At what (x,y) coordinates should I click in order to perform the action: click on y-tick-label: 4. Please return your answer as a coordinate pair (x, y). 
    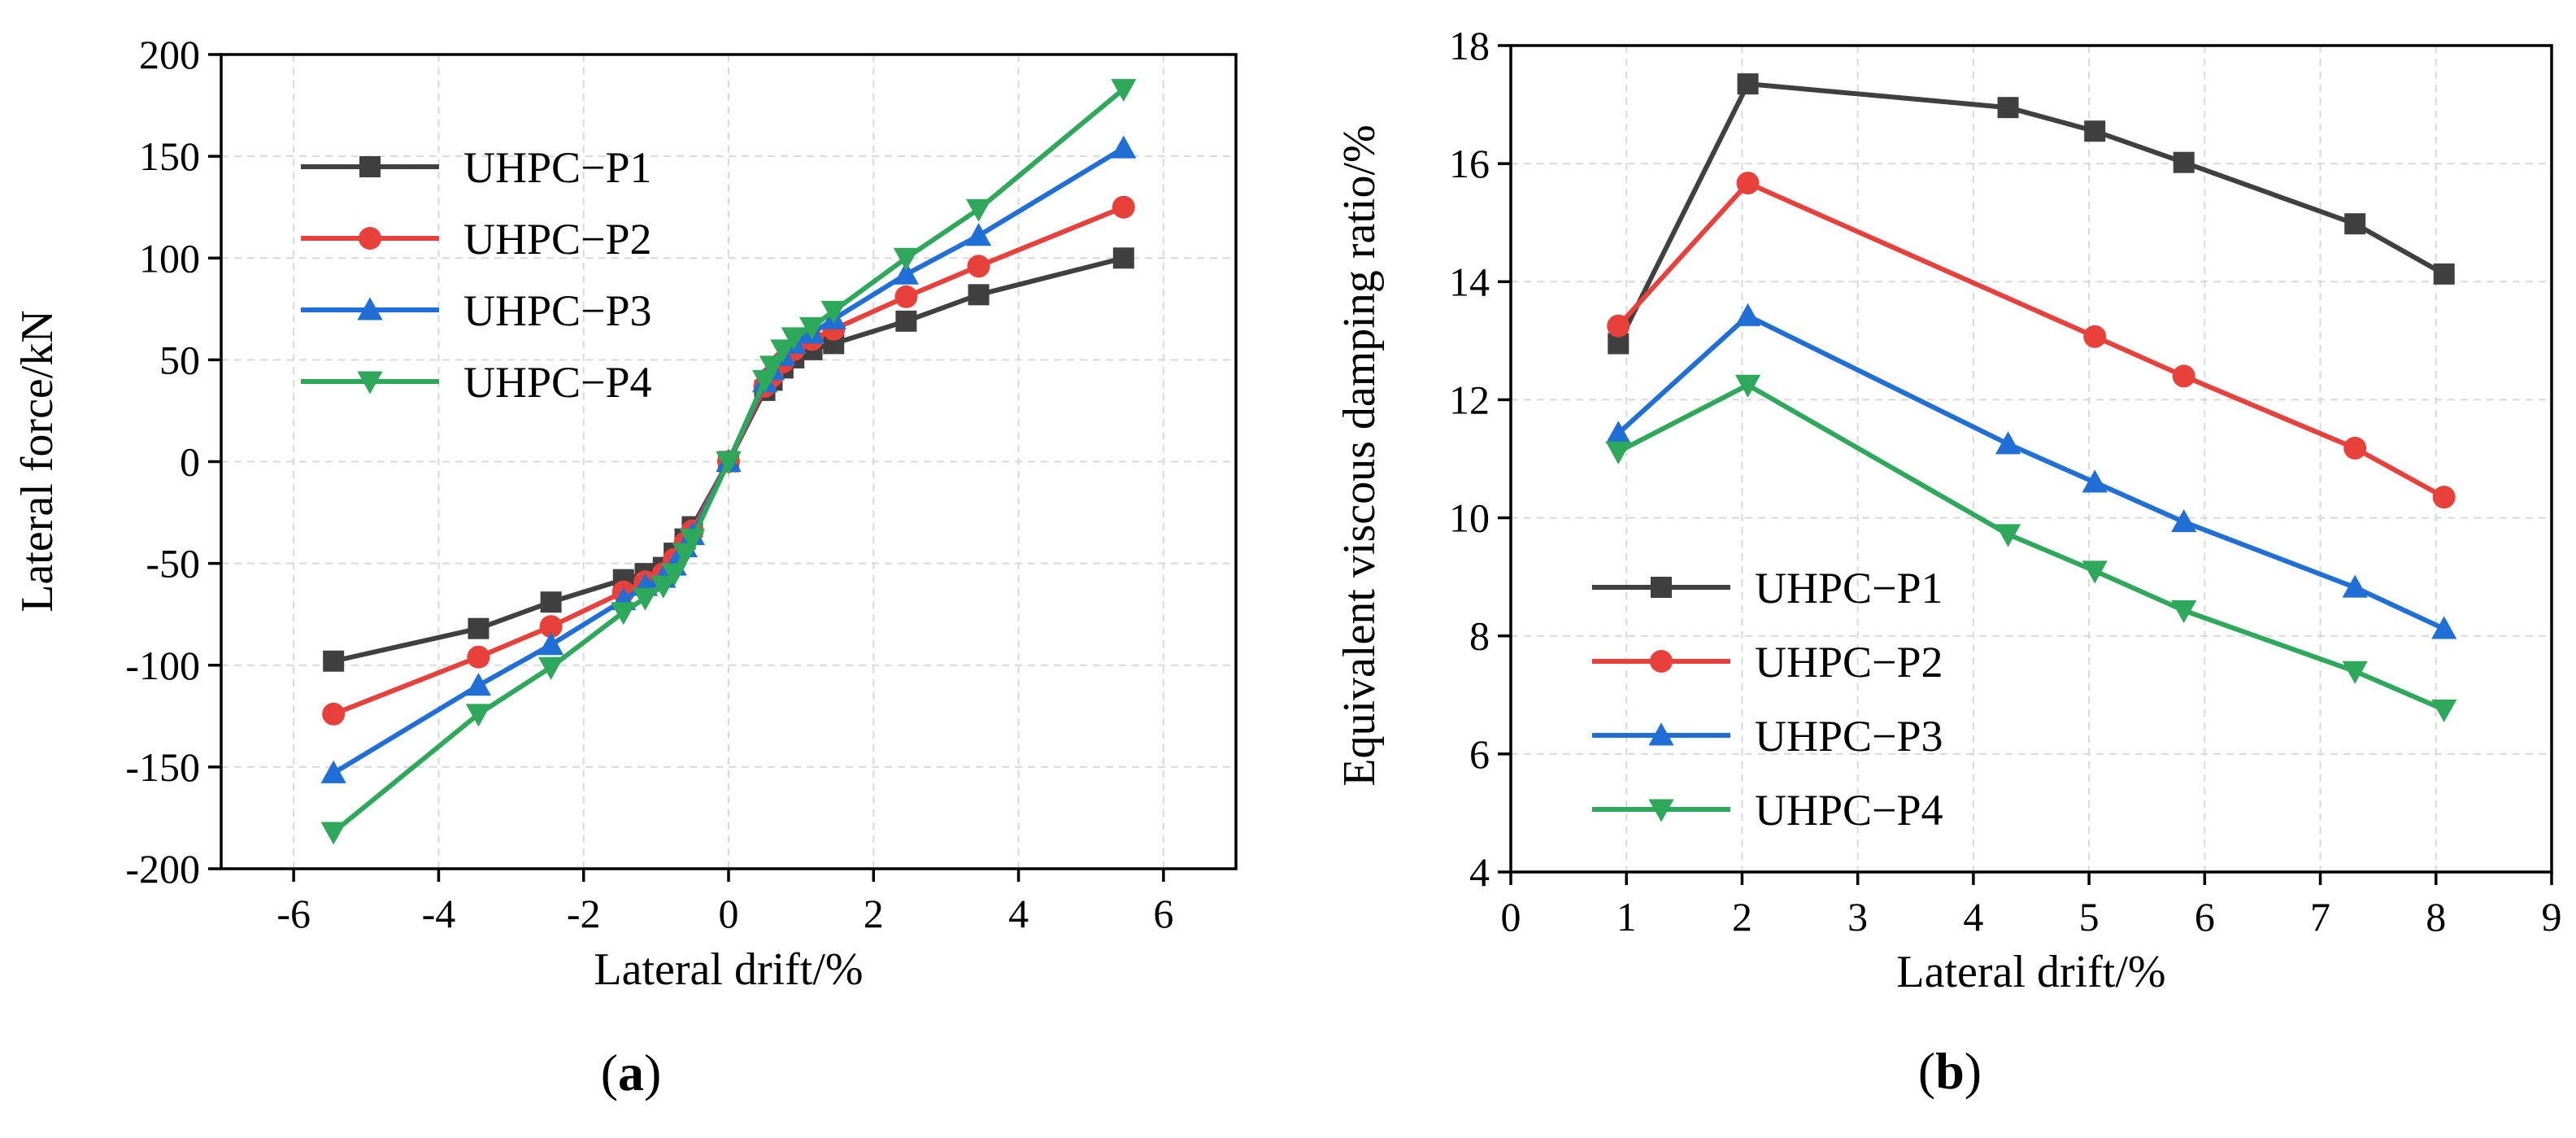
    Looking at the image, I should click on (1479, 872).